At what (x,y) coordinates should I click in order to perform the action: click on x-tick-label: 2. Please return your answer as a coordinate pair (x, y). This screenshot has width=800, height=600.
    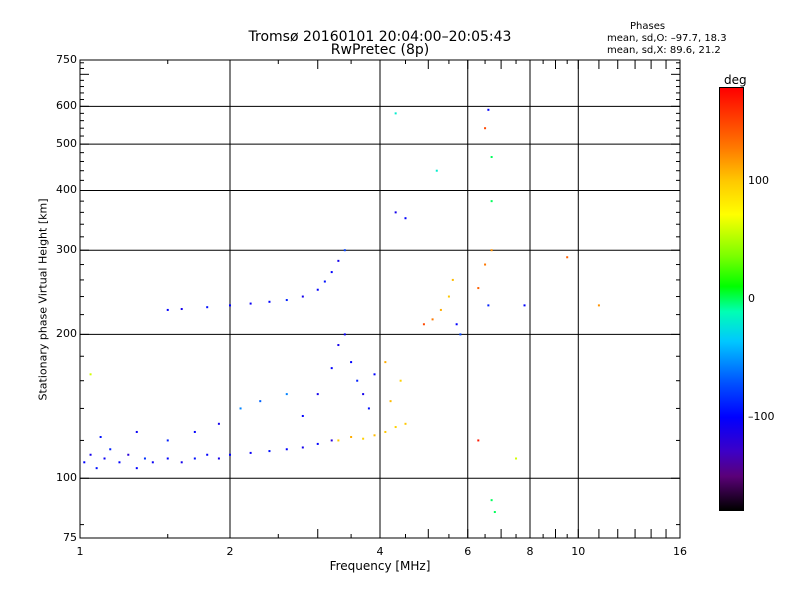
    Looking at the image, I should click on (230, 551).